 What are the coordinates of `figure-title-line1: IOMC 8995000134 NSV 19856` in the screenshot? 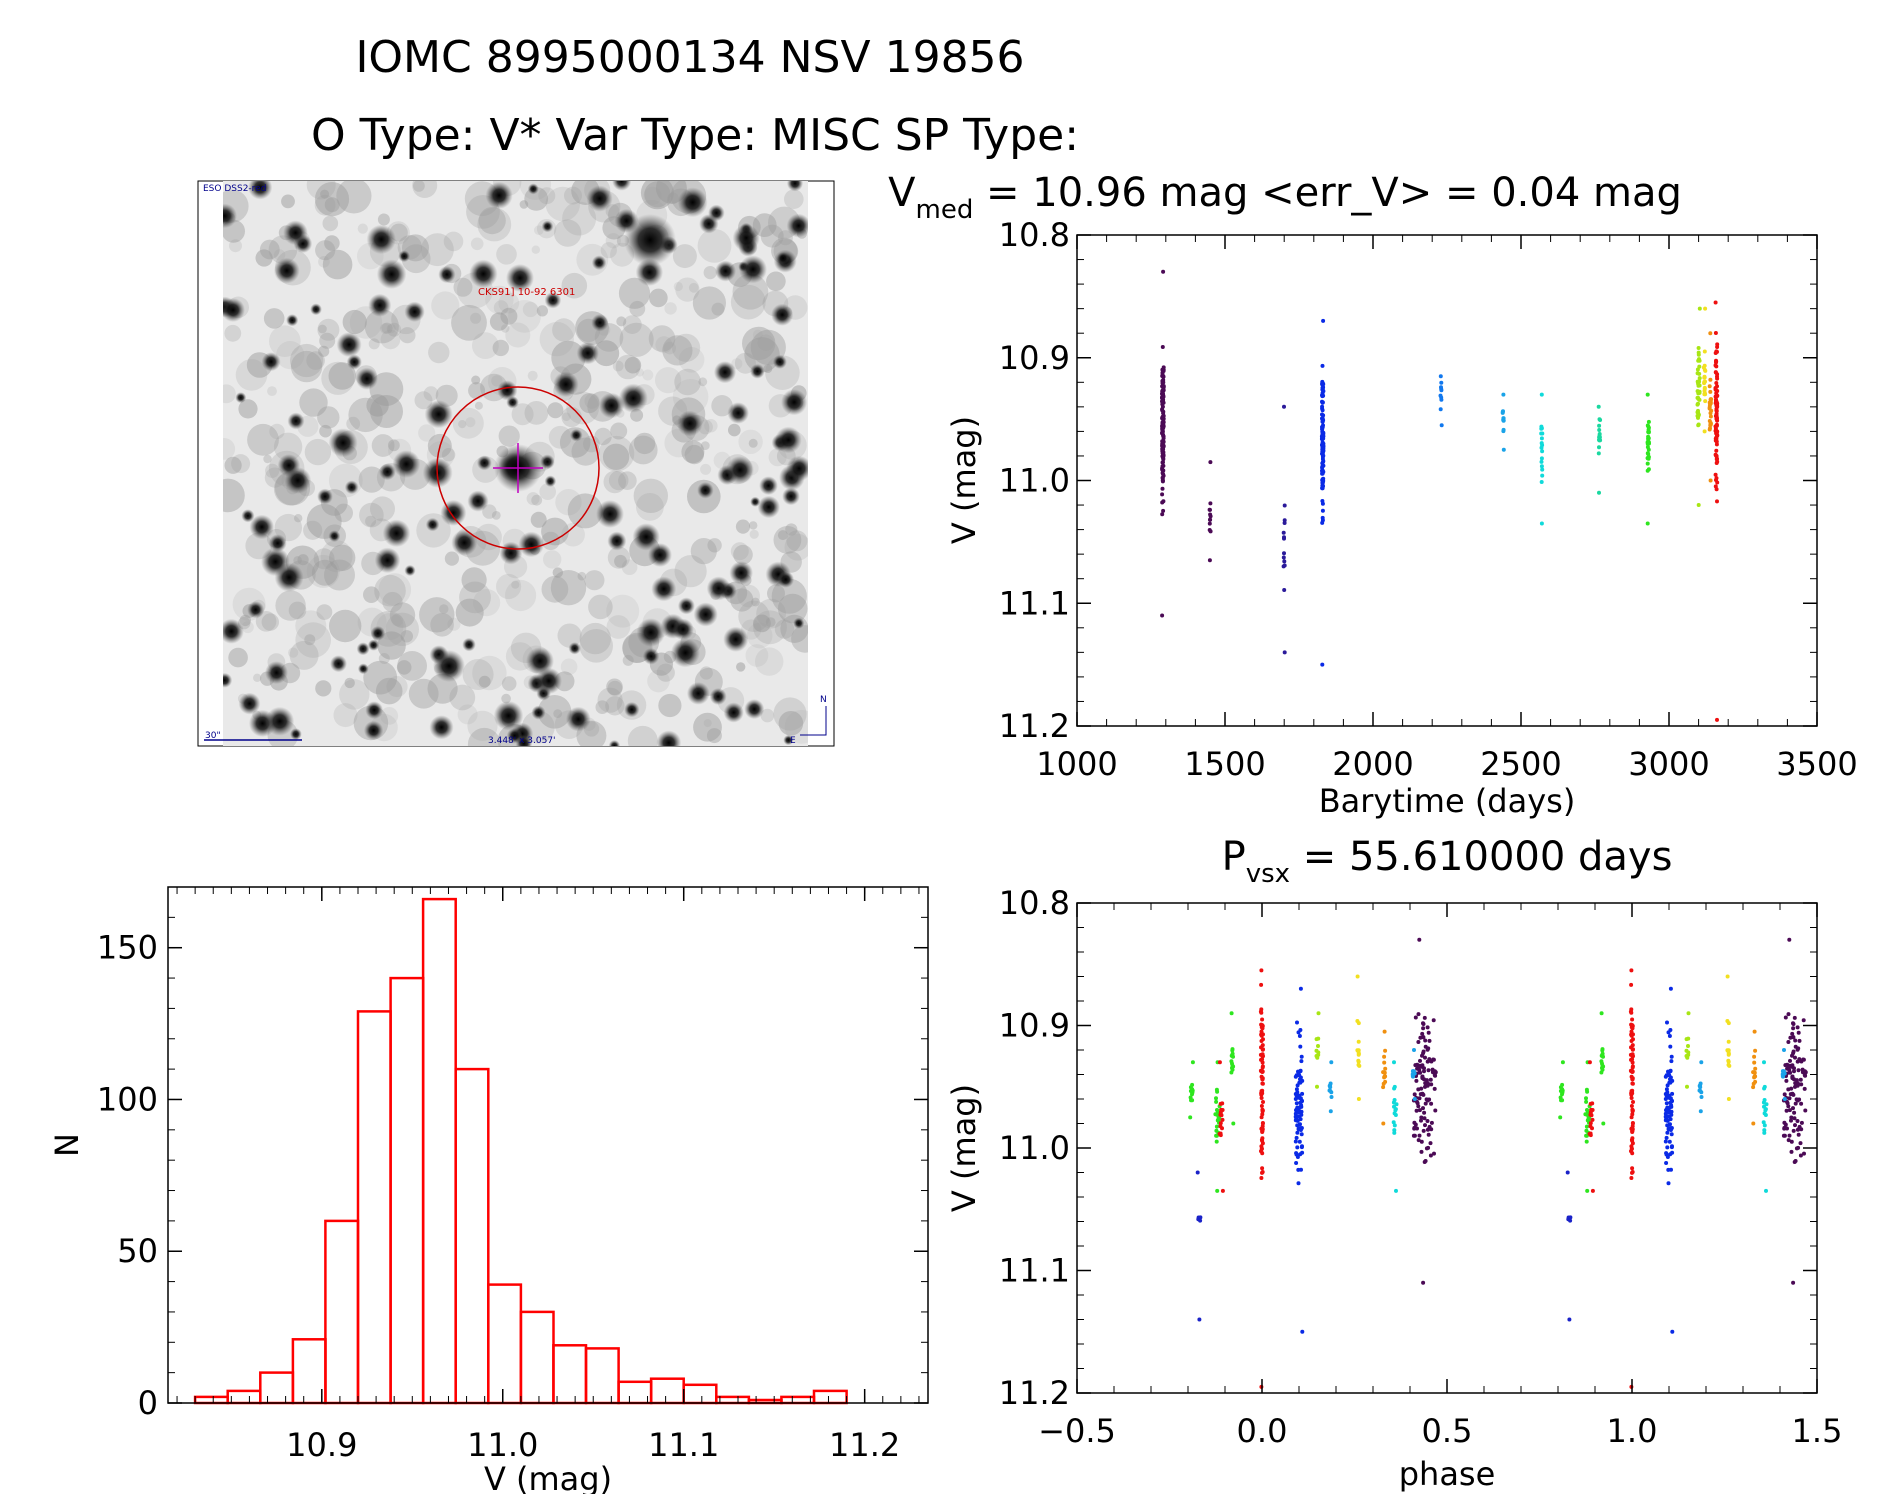 It's located at (689, 57).